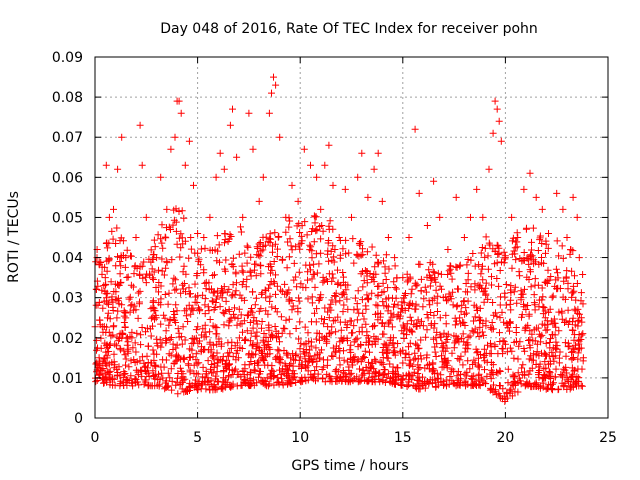 The height and width of the screenshot is (480, 640). Describe the element at coordinates (67, 218) in the screenshot. I see `y-tick-label: 0.05` at that location.